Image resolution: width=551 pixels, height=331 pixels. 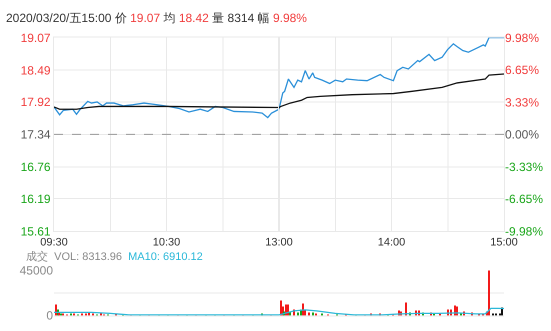 What do you see at coordinates (279, 242) in the screenshot?
I see `x-tick-label: 13:00` at bounding box center [279, 242].